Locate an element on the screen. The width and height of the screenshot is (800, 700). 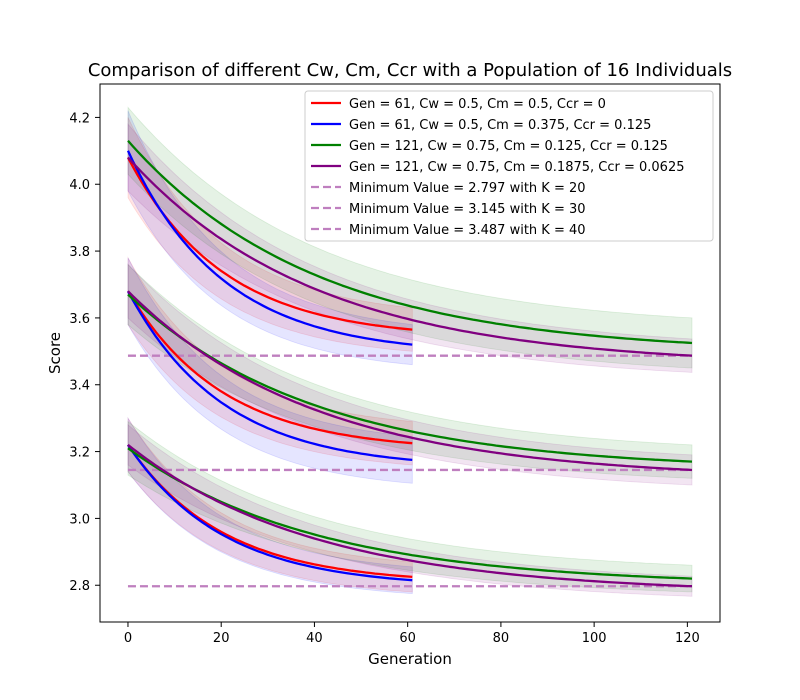
y-axis-label: Score is located at coordinates (55, 353).